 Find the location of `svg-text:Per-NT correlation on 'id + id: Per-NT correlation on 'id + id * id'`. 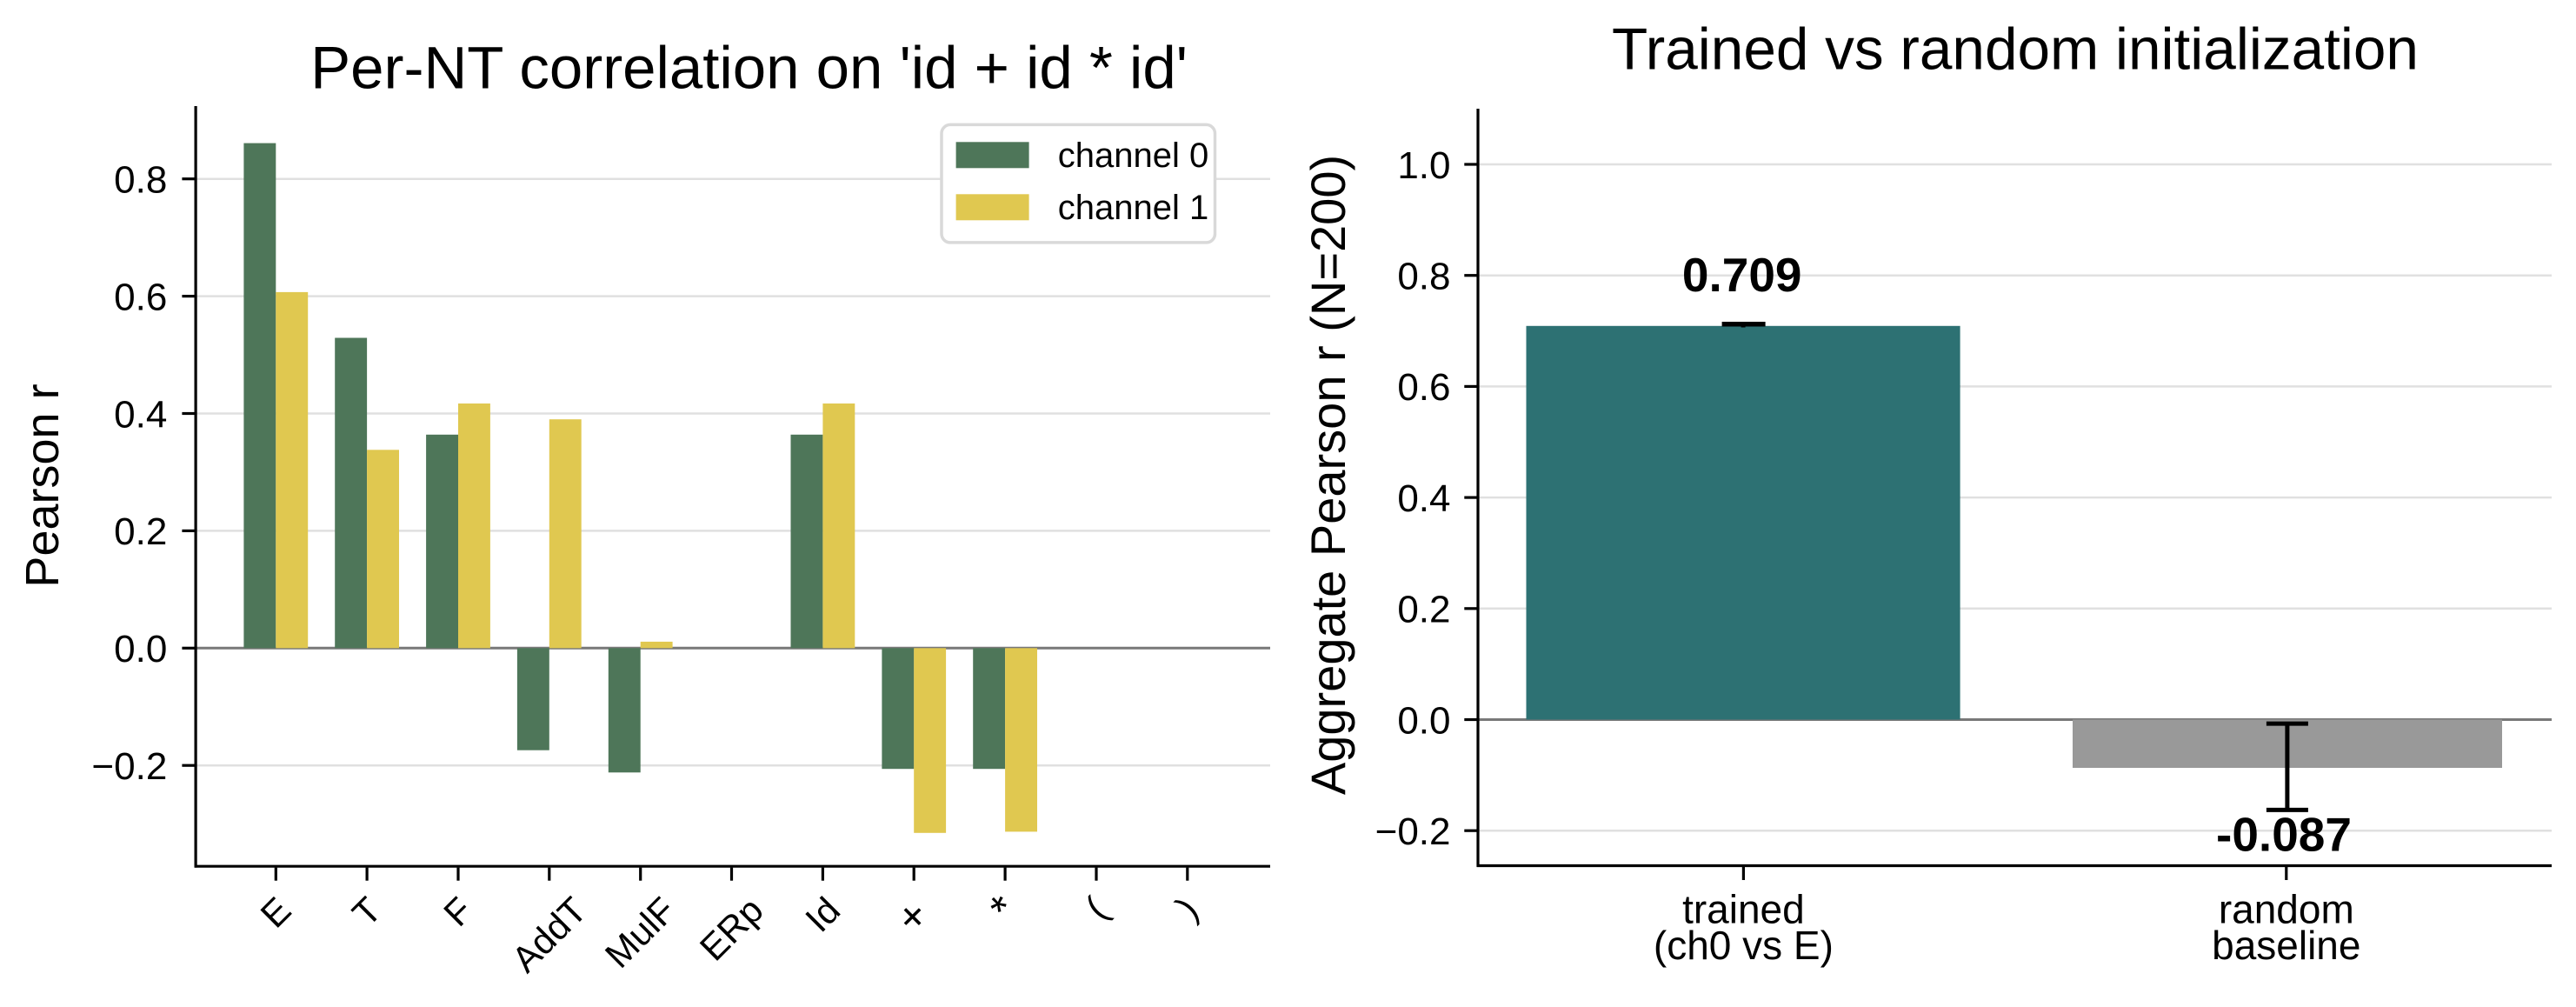

svg-text:Per-NT correlation on 'id + id: Per-NT correlation on 'id + id * id' is located at coordinates (749, 68).